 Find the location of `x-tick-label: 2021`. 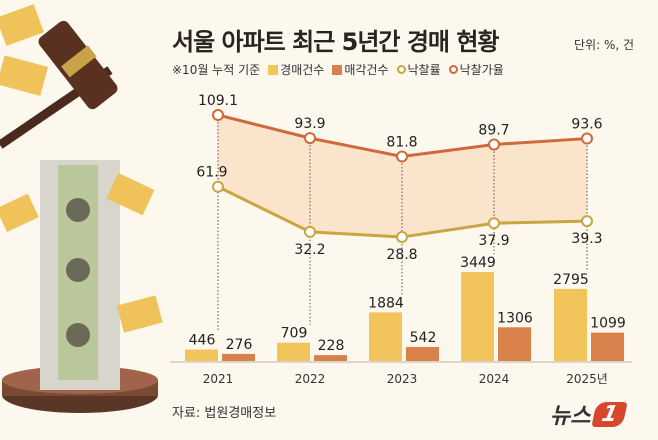

x-tick-label: 2021 is located at coordinates (218, 379).